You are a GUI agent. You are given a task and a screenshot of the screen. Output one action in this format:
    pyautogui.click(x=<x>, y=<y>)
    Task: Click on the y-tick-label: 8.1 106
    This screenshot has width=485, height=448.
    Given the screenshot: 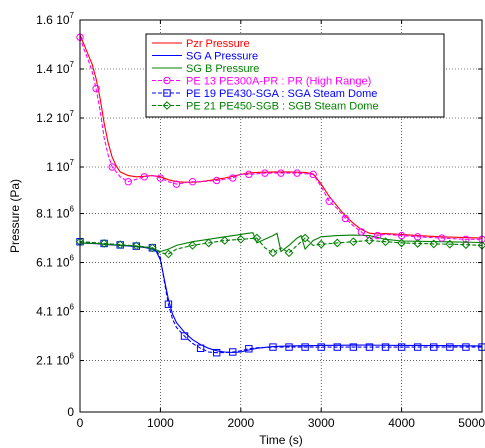 What is the action you would take?
    pyautogui.click(x=55, y=213)
    